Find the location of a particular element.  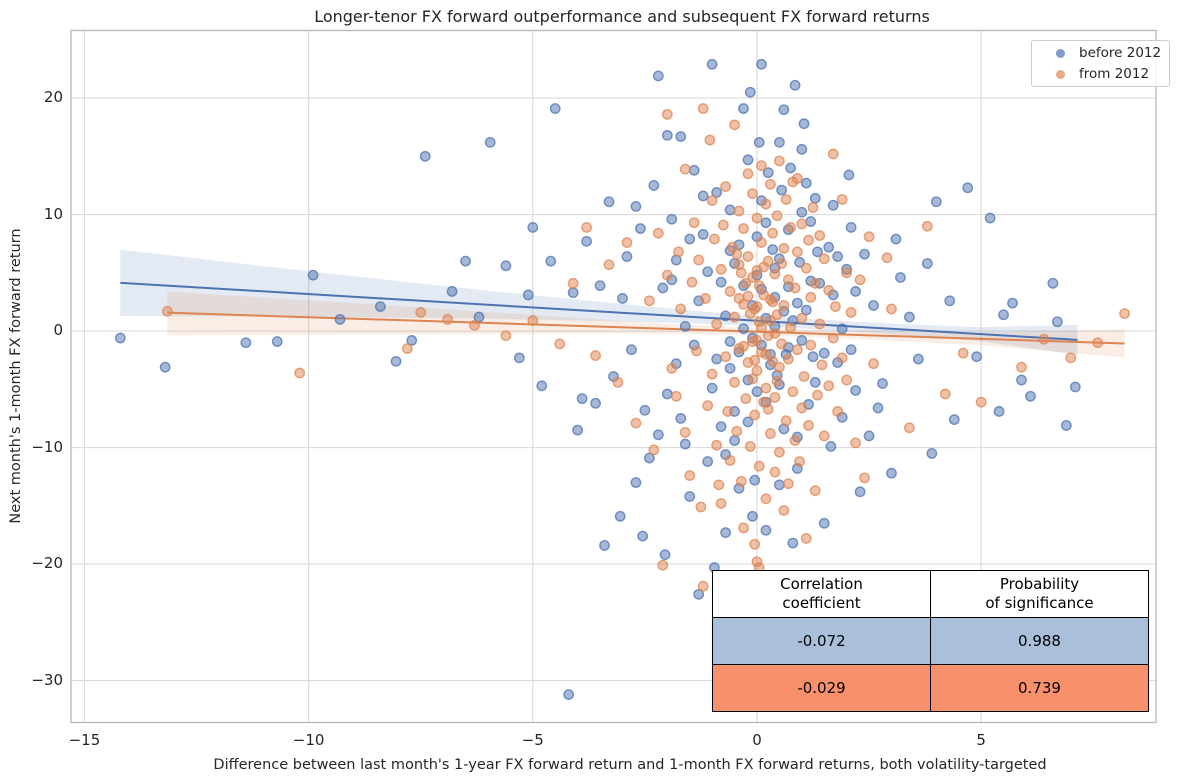

y-tick-label: −10 is located at coordinates (47, 446).